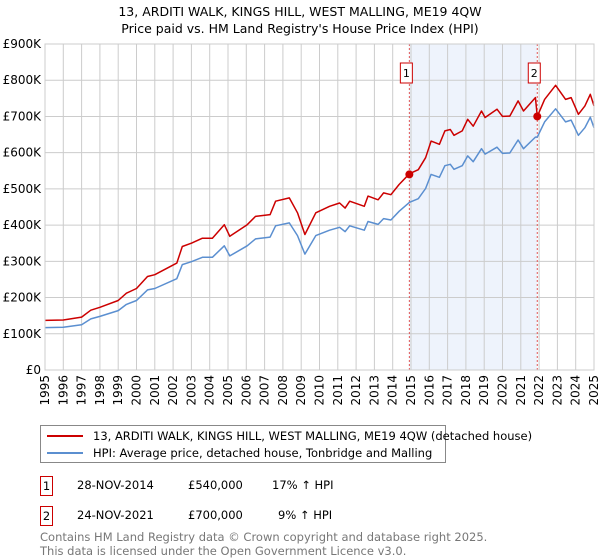 Image resolution: width=600 pixels, height=560 pixels. Describe the element at coordinates (65, 436) in the screenshot. I see `legend-swatch-property` at that location.